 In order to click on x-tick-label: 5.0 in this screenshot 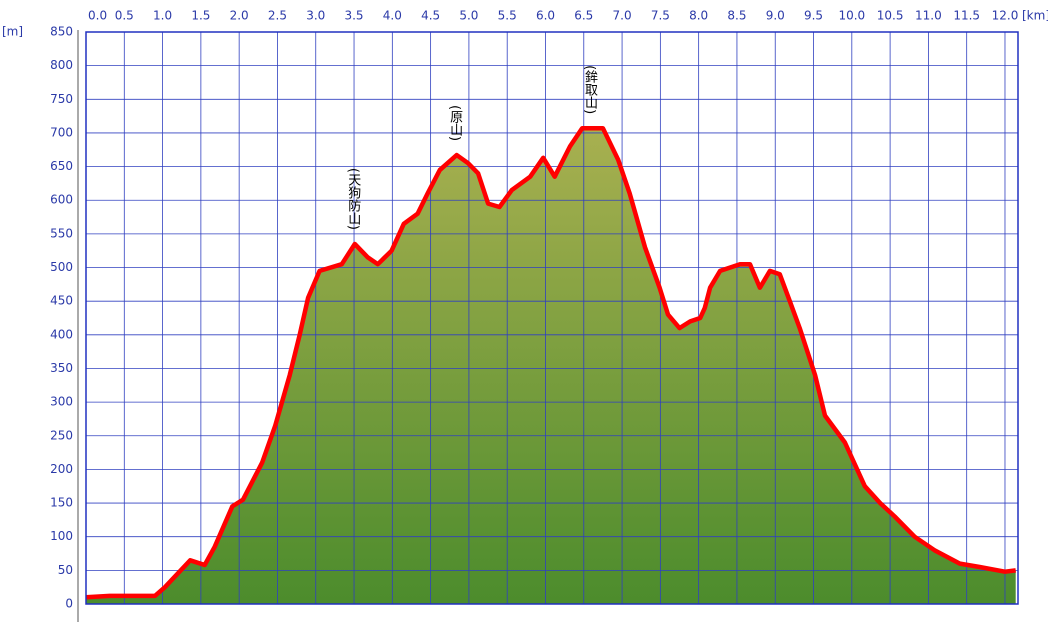, I will do `click(468, 16)`.